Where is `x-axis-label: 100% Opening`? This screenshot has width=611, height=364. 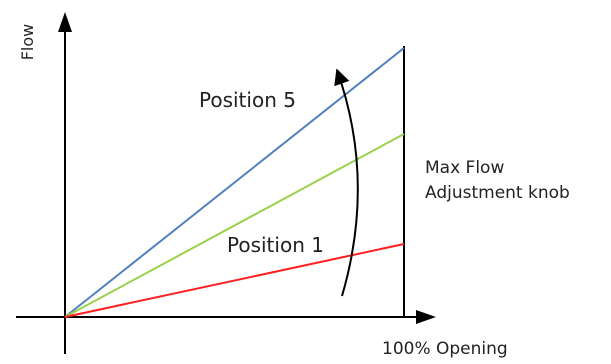 x-axis-label: 100% Opening is located at coordinates (445, 349).